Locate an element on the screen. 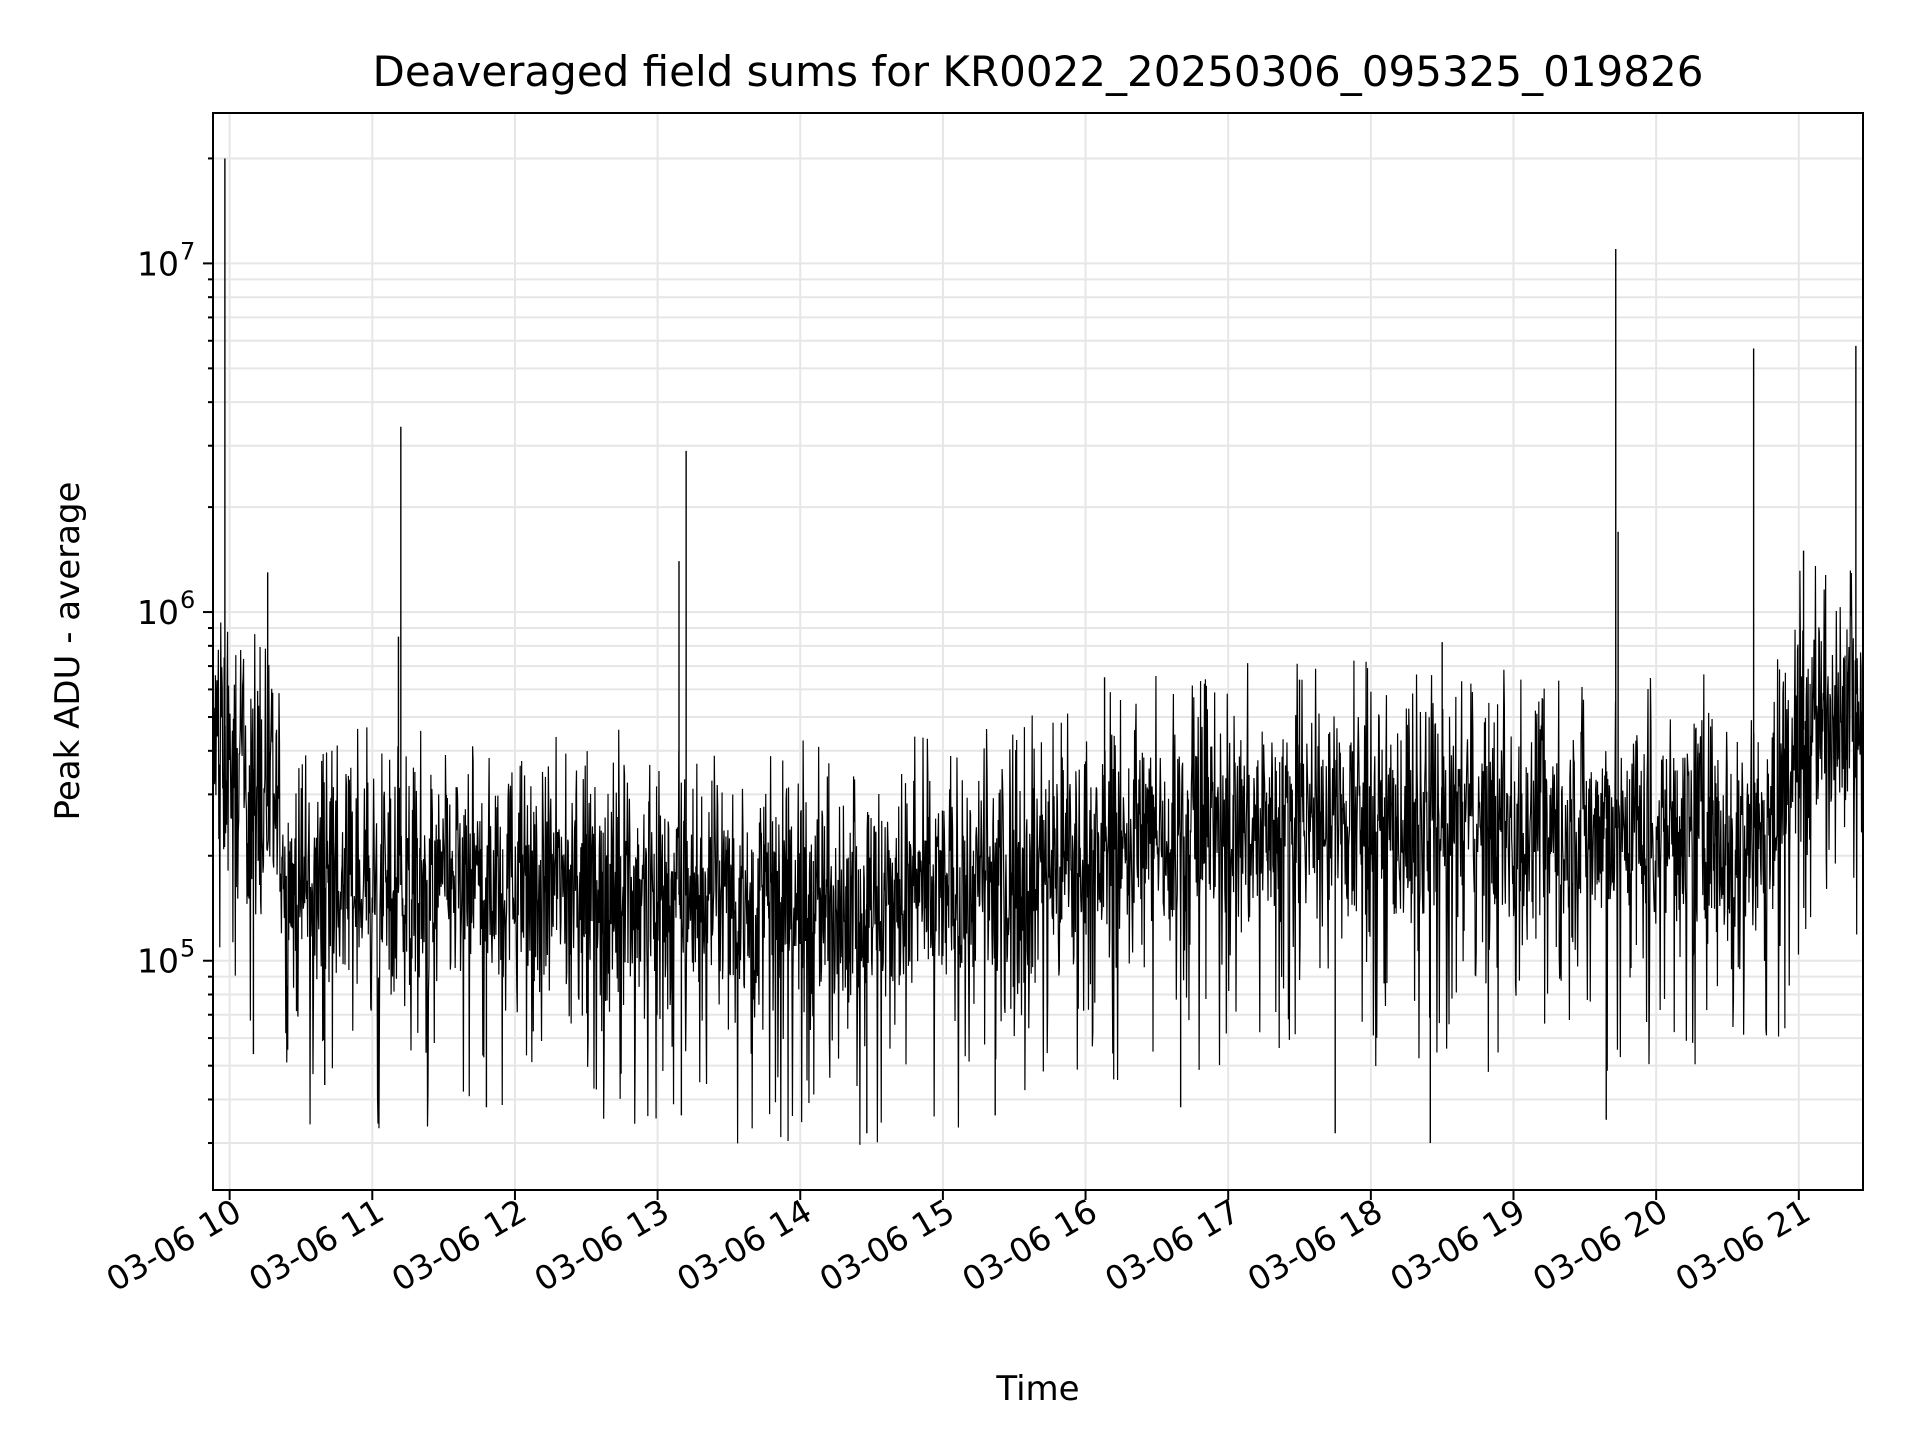  y-tick-exponent: 7 is located at coordinates (187, 251).